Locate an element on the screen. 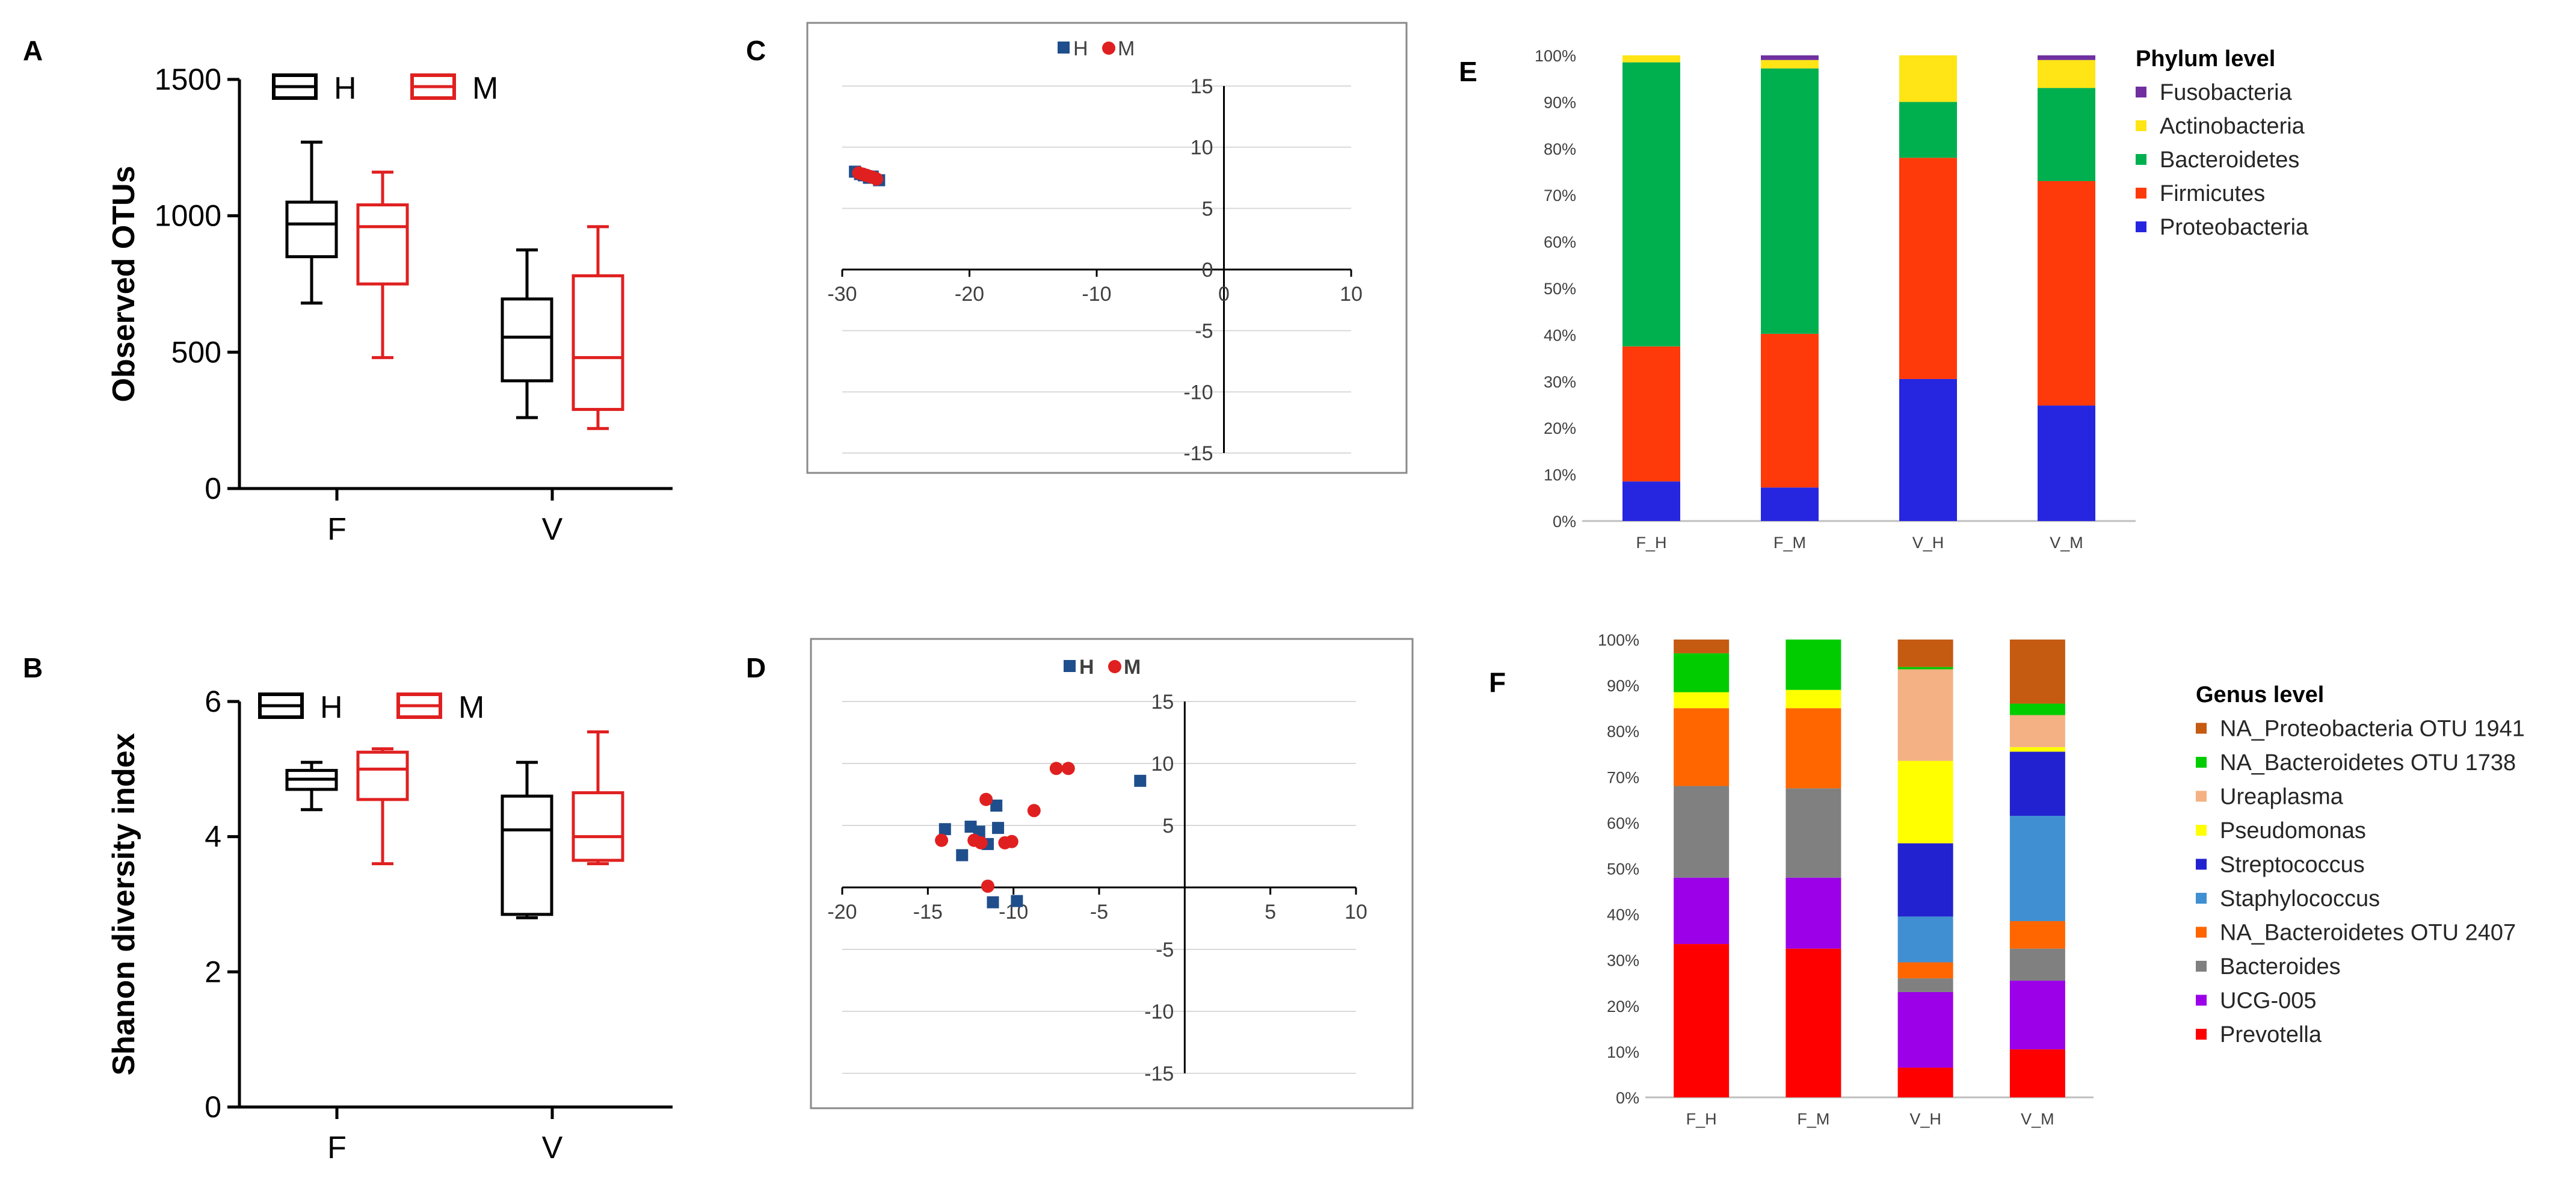 The width and height of the screenshot is (2576, 1178). legend-label: Staphylococcus is located at coordinates (2300, 898).